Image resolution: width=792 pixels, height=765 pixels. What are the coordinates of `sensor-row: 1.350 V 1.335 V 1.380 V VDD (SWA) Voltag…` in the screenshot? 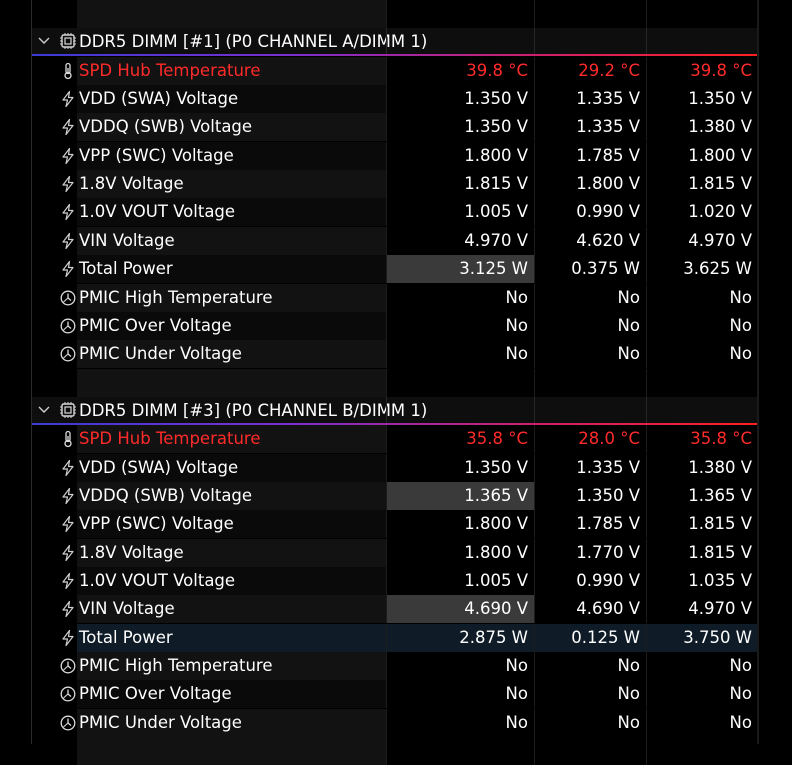 It's located at (395, 468).